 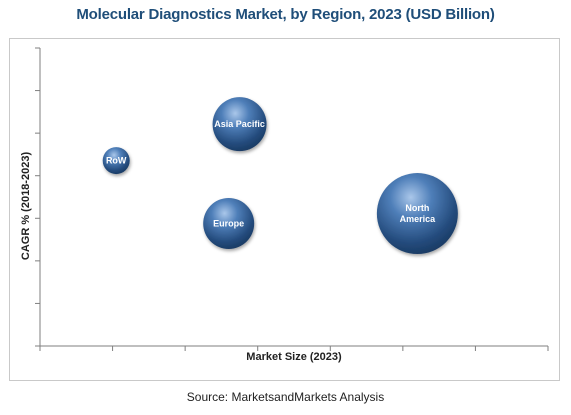 I want to click on bubble-label-north-america: North, so click(x=417, y=208).